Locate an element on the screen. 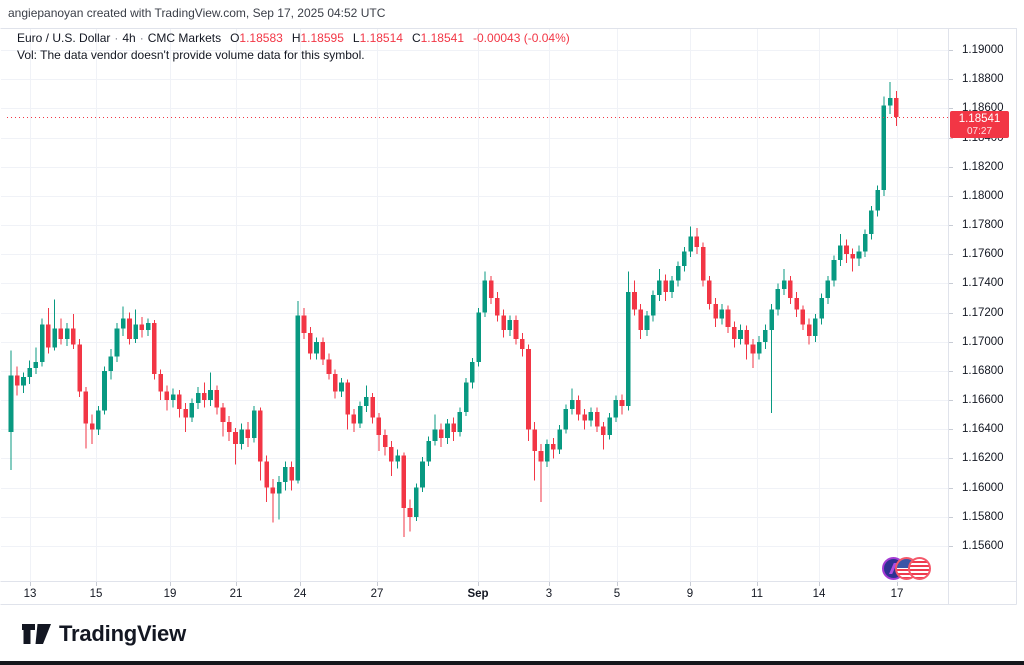  high-letter: H is located at coordinates (296, 38).